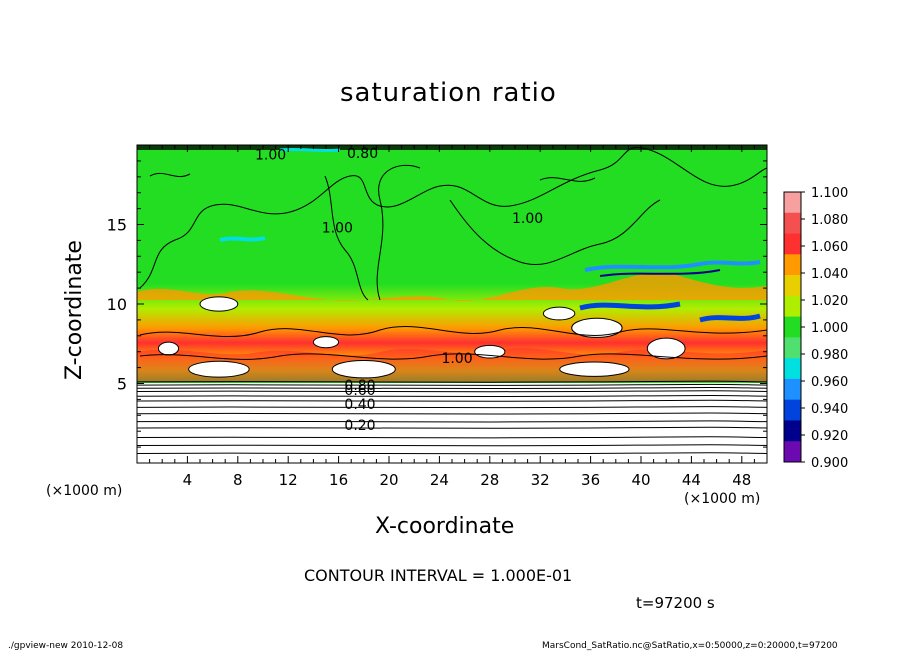 The image size is (904, 654). Describe the element at coordinates (829, 409) in the screenshot. I see `colorbar-label: 0.940` at that location.